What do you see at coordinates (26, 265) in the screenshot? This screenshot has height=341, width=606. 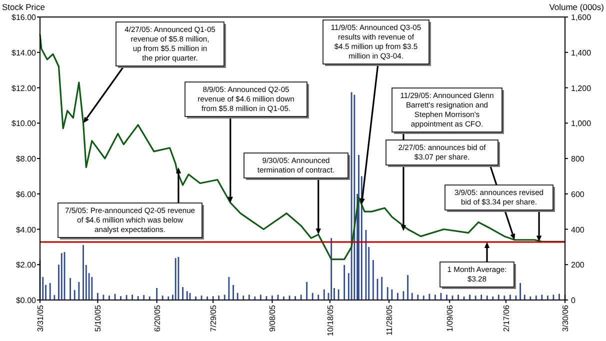 I see `y-tick-label: $2.00` at bounding box center [26, 265].